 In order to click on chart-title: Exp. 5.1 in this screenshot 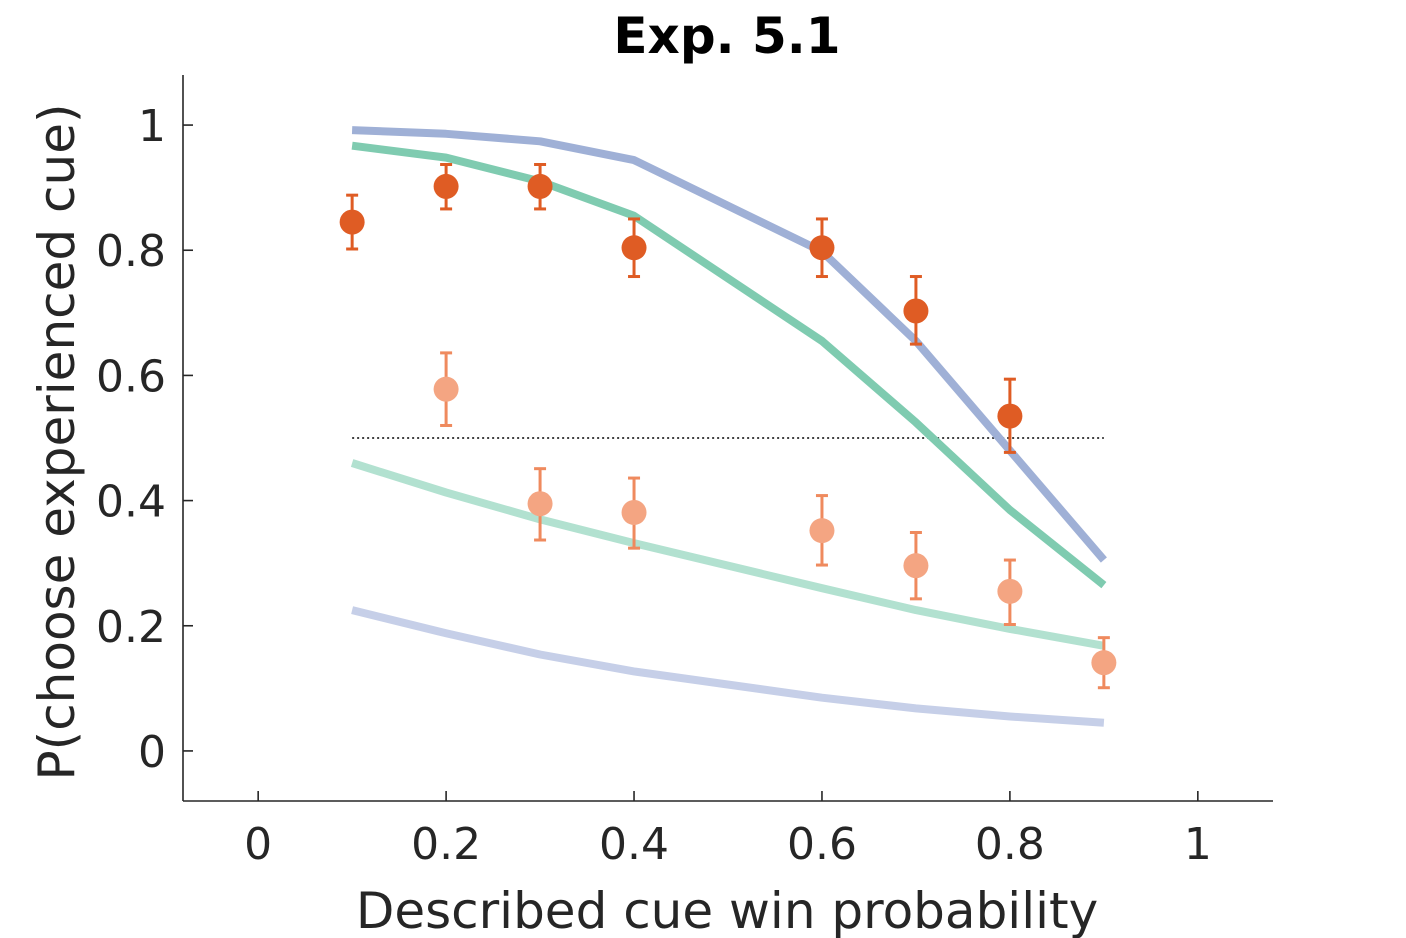, I will do `click(726, 36)`.